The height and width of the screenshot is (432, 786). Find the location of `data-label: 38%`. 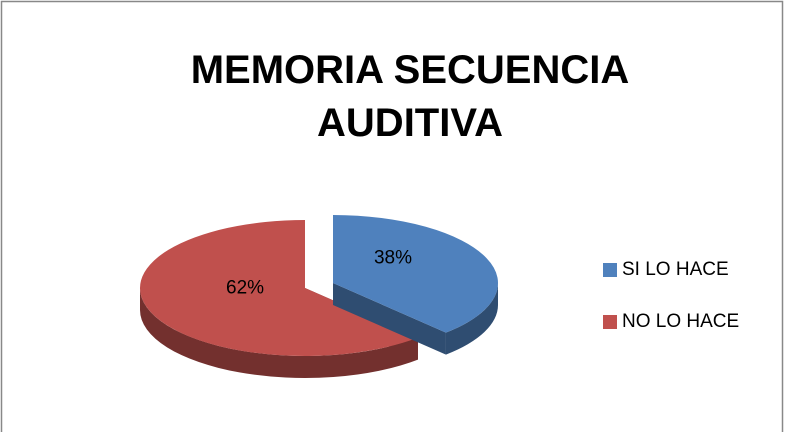

data-label: 38% is located at coordinates (393, 257).